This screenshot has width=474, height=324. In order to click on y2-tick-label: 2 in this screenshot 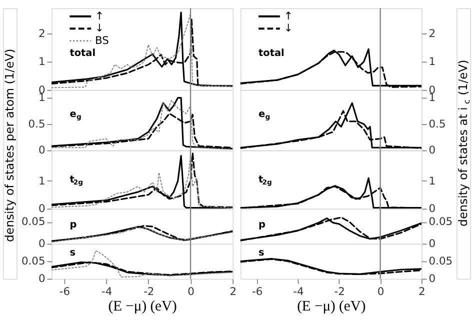, I will do `click(432, 33)`.